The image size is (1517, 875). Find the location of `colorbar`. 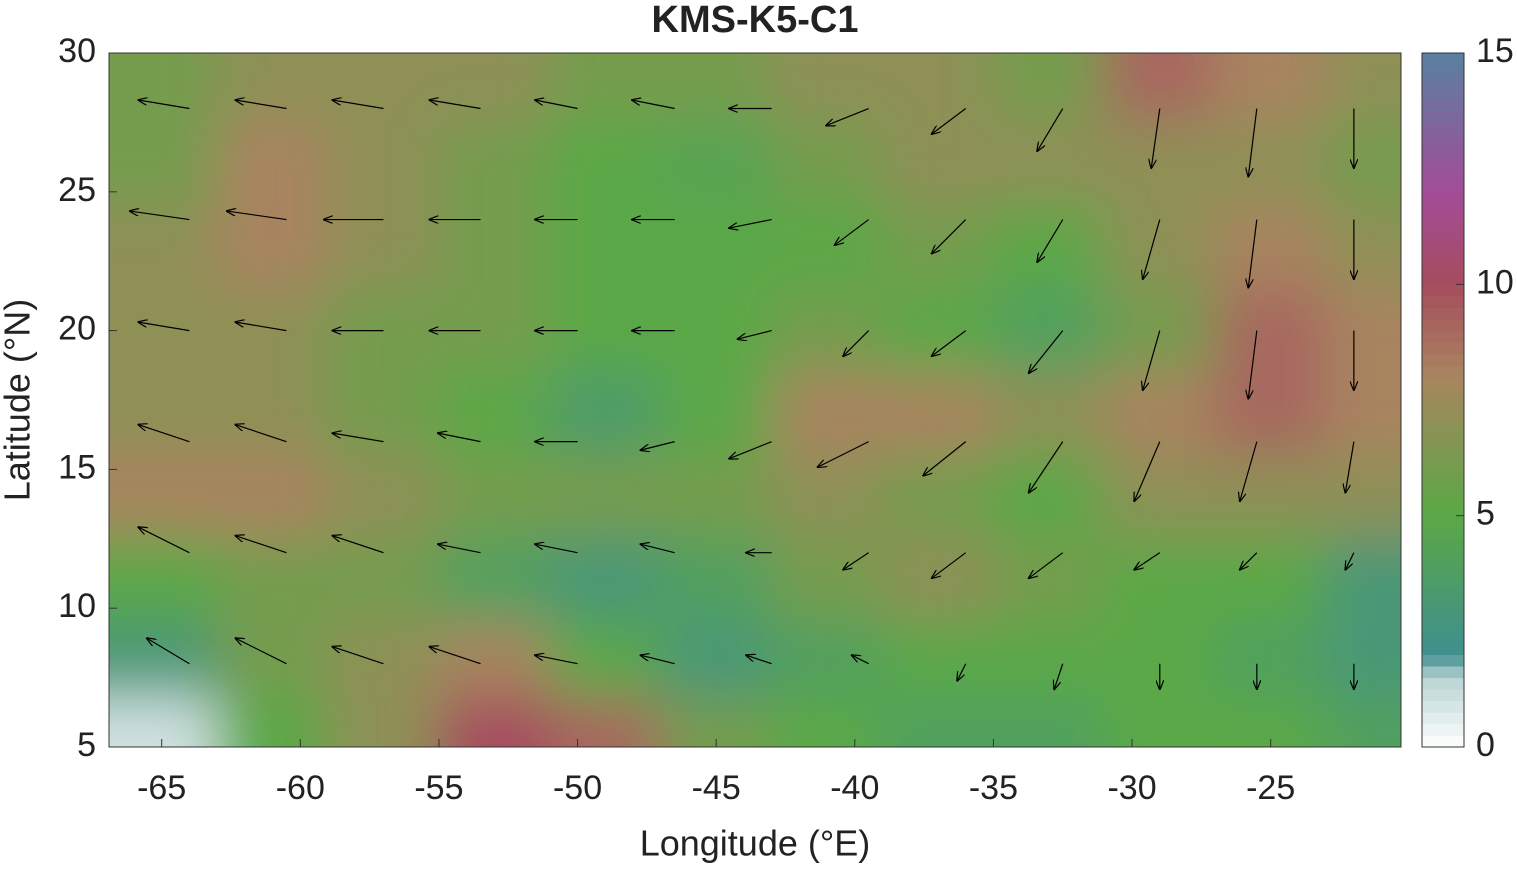

colorbar is located at coordinates (1443, 400).